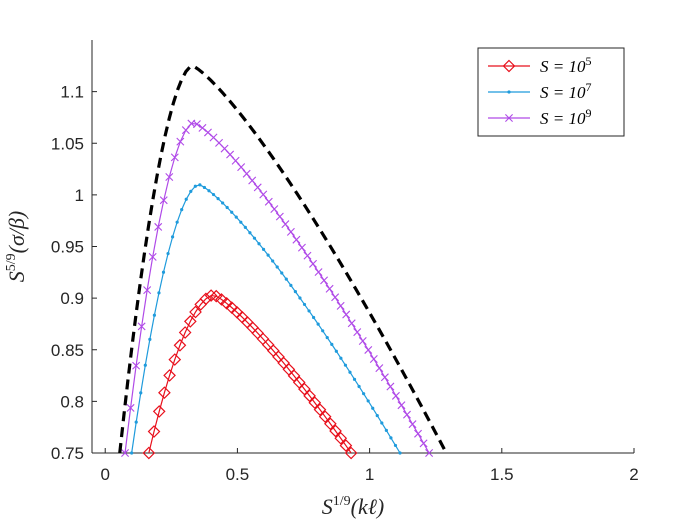  What do you see at coordinates (539, 91) in the screenshot?
I see `legend-entry: S = 107` at bounding box center [539, 91].